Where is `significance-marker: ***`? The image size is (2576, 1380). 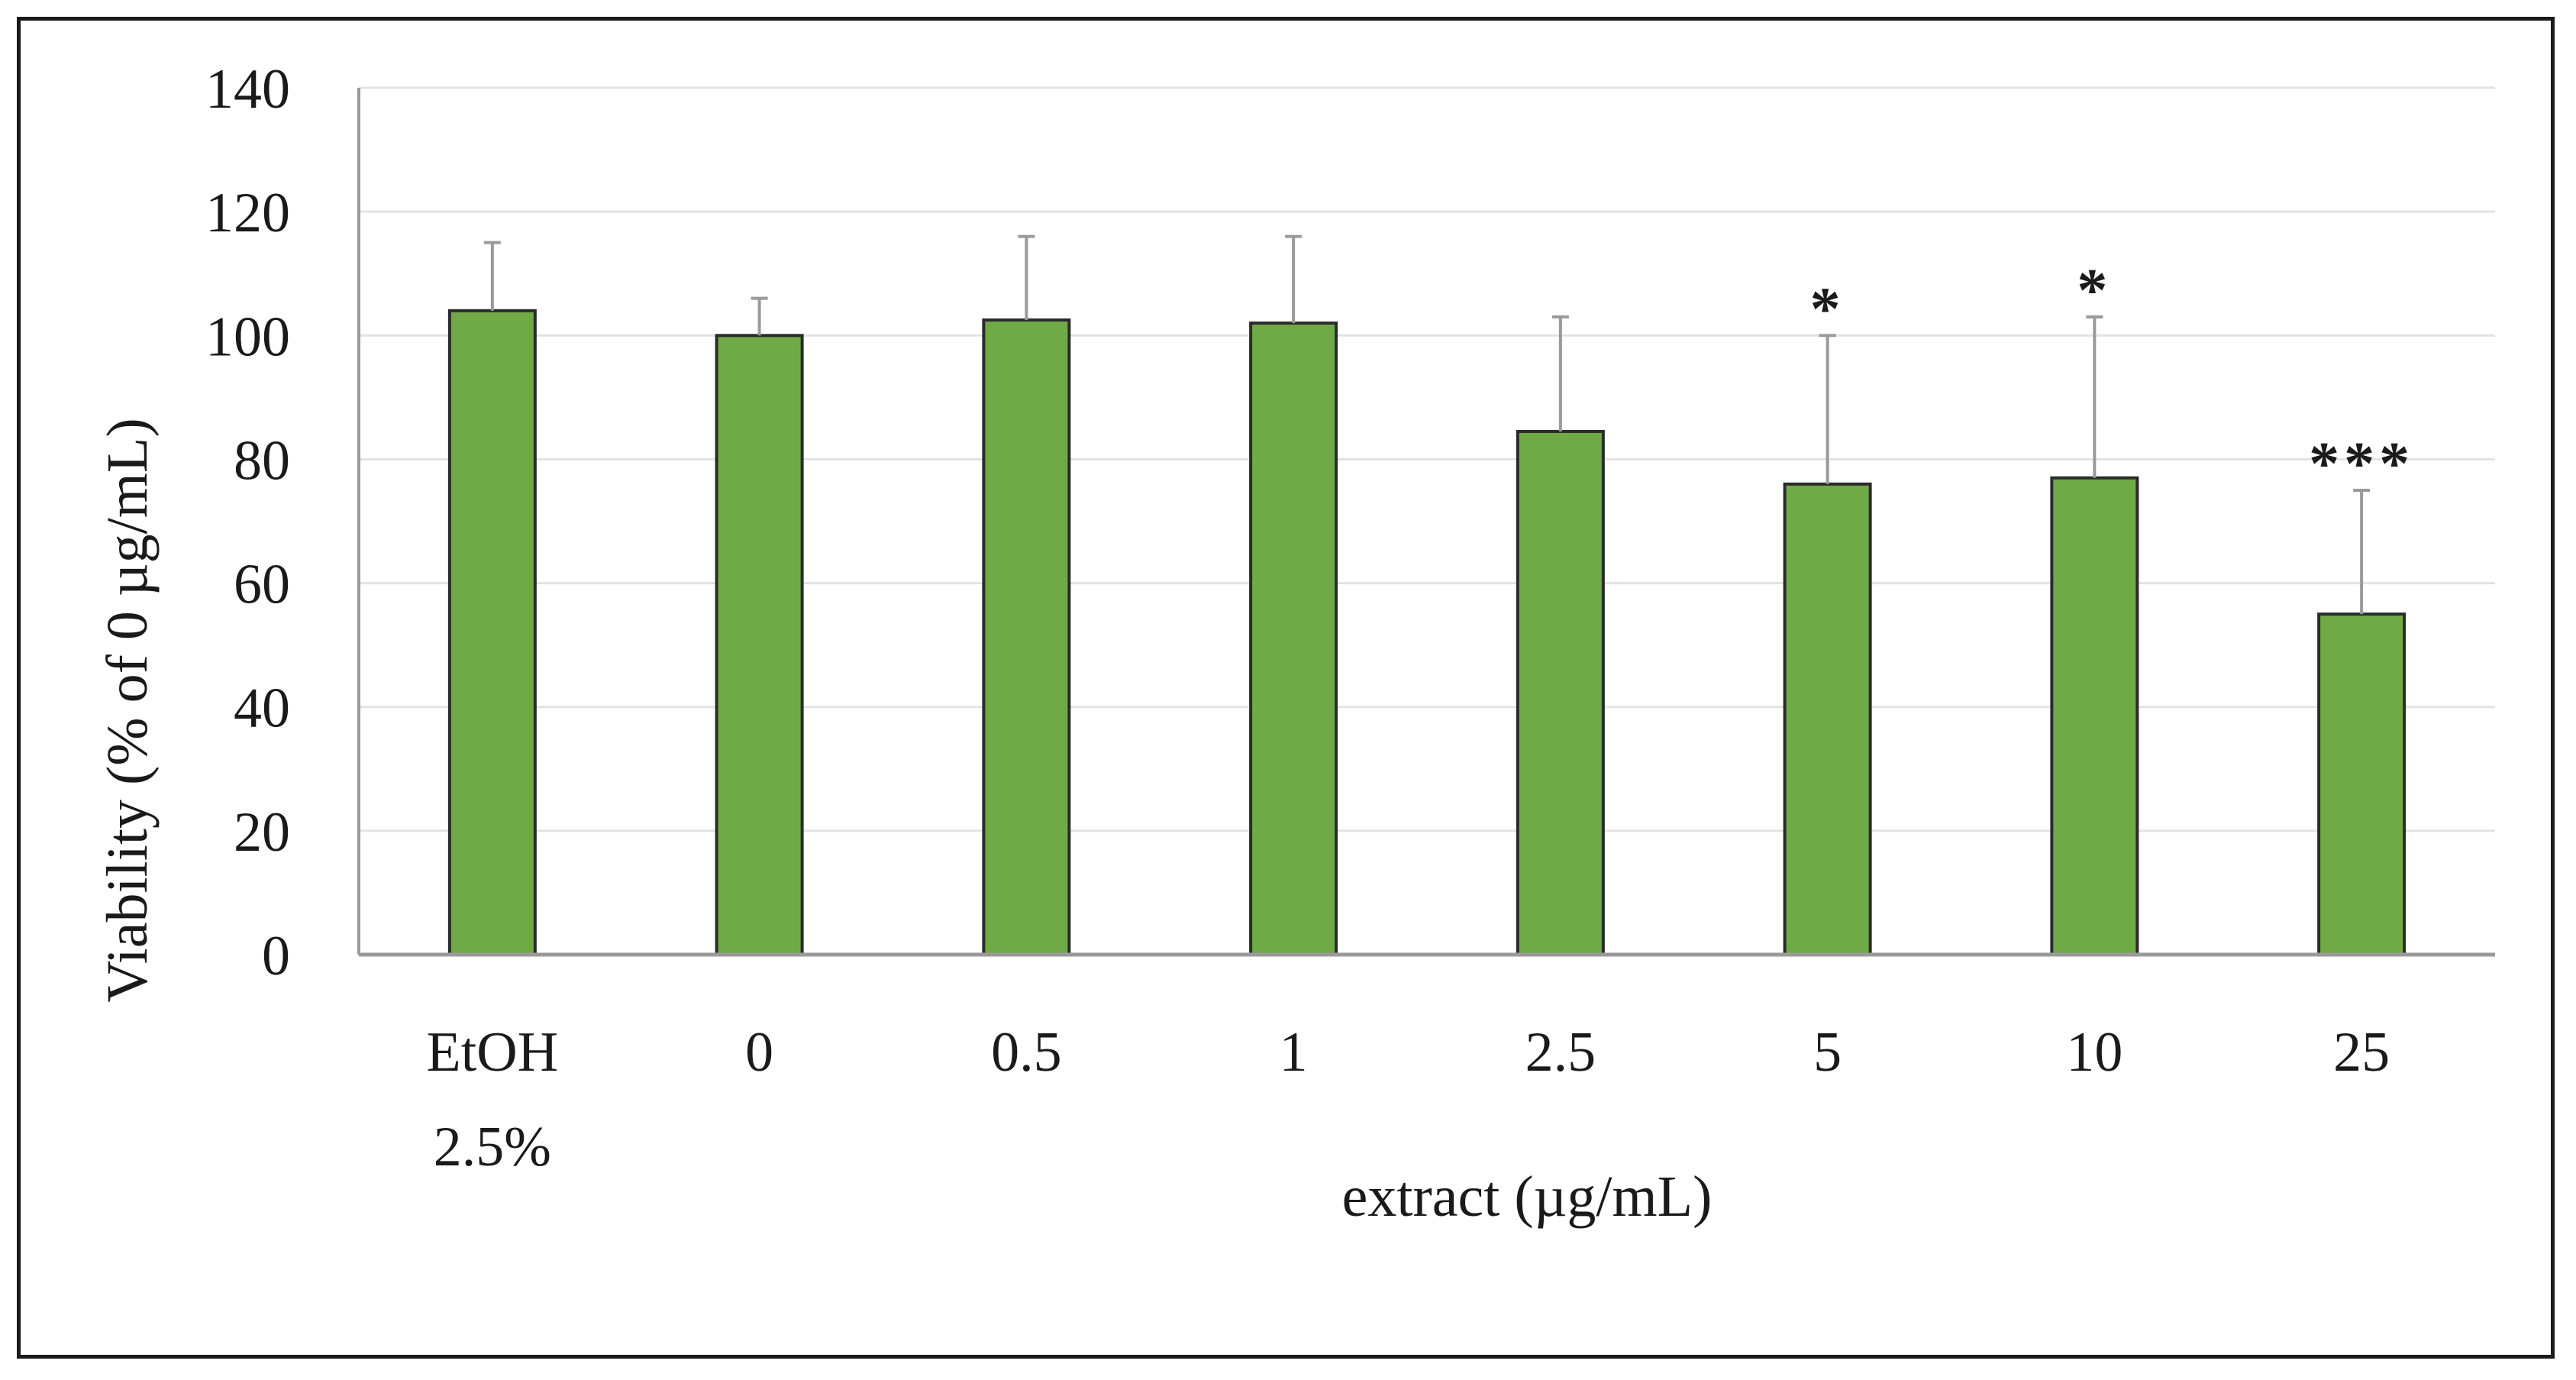 significance-marker: *** is located at coordinates (2361, 464).